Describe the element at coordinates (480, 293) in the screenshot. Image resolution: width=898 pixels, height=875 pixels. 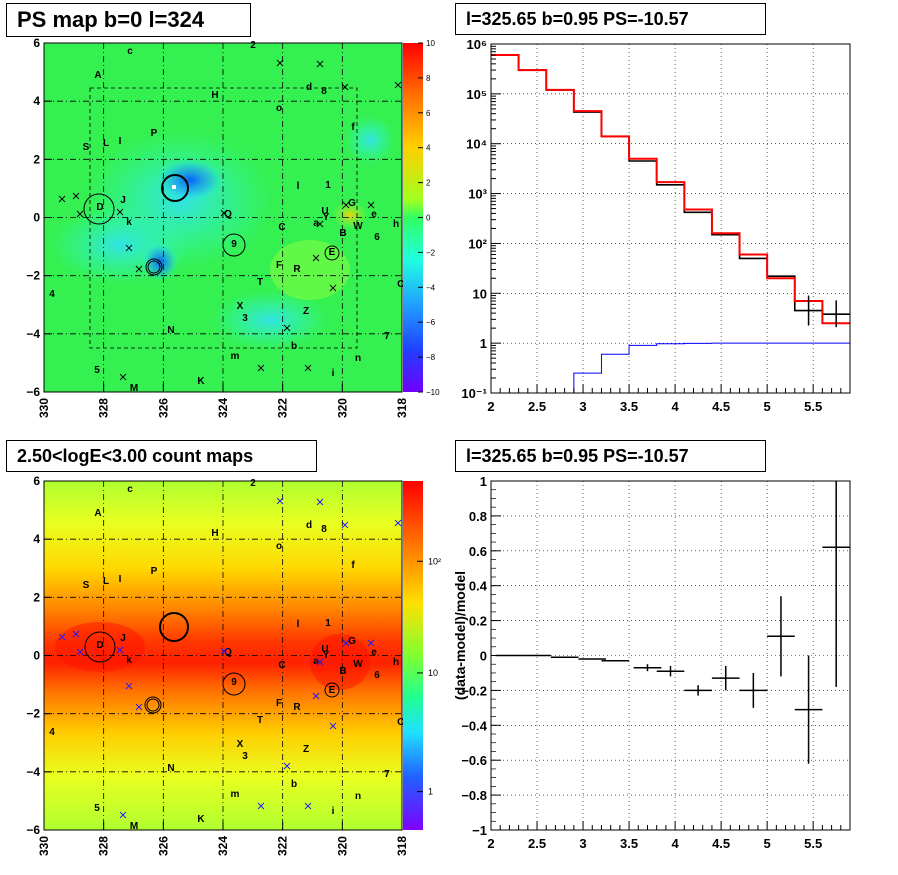
I see `spectrum-y-tick-label: 10` at that location.